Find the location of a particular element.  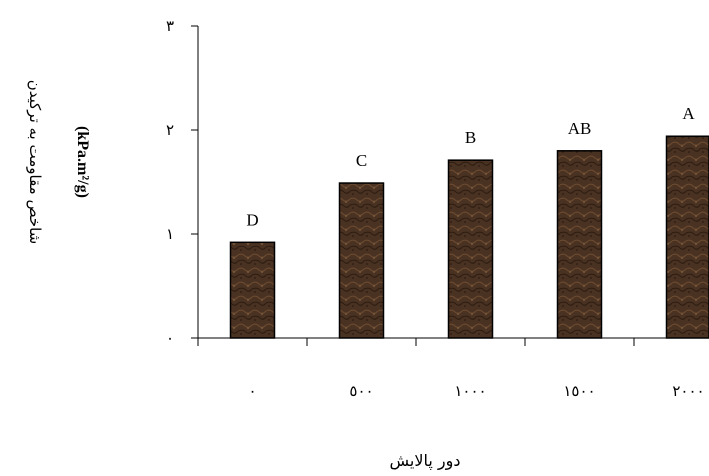

x-axis-label: دور پالایش is located at coordinates (425, 461).